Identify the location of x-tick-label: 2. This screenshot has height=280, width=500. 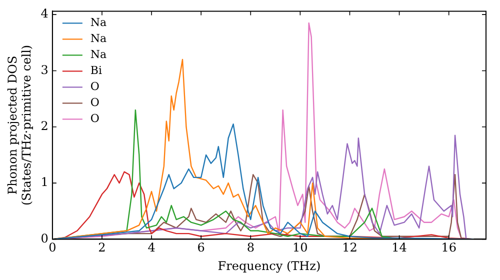
(102, 247).